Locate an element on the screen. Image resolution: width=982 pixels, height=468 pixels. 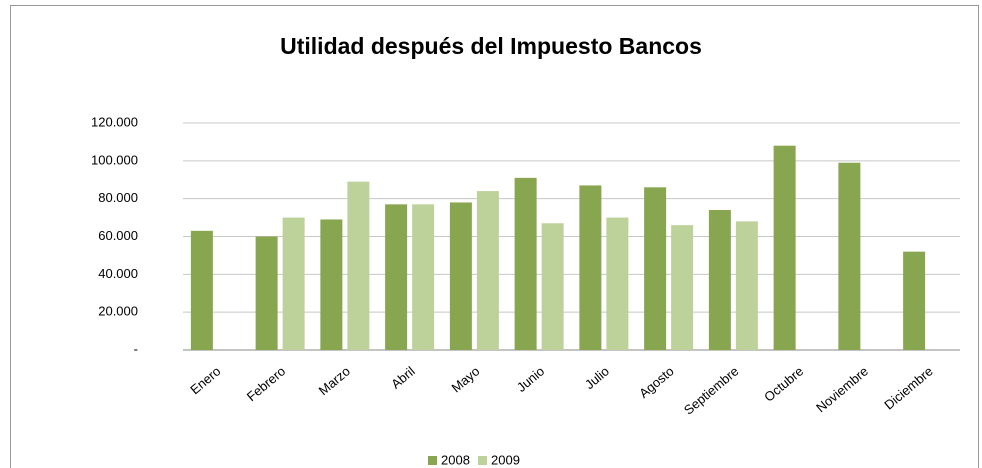
y-tick-label: 100.000 is located at coordinates (114, 159).